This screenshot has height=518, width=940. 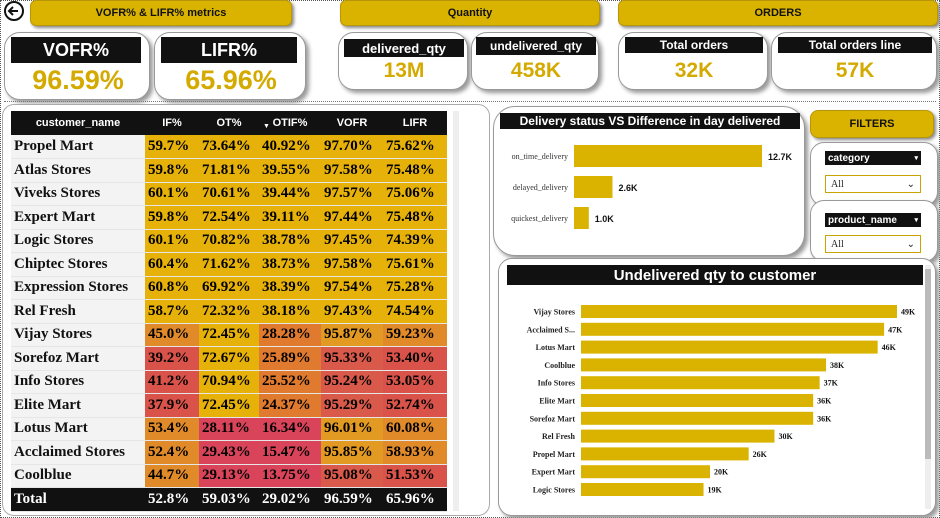 What do you see at coordinates (229, 499) in the screenshot?
I see `total-row: Total 52.8% 59.03% 29.02% 96.59% 65.96%` at bounding box center [229, 499].